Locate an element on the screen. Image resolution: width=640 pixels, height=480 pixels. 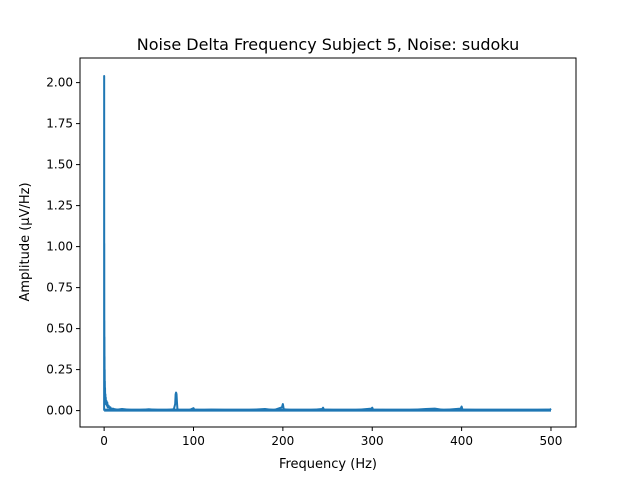
y-axis: 0.00 0.25 0.50 0.75 1.00 1.25 1.50 1.75 2.00 is located at coordinates (63, 247).